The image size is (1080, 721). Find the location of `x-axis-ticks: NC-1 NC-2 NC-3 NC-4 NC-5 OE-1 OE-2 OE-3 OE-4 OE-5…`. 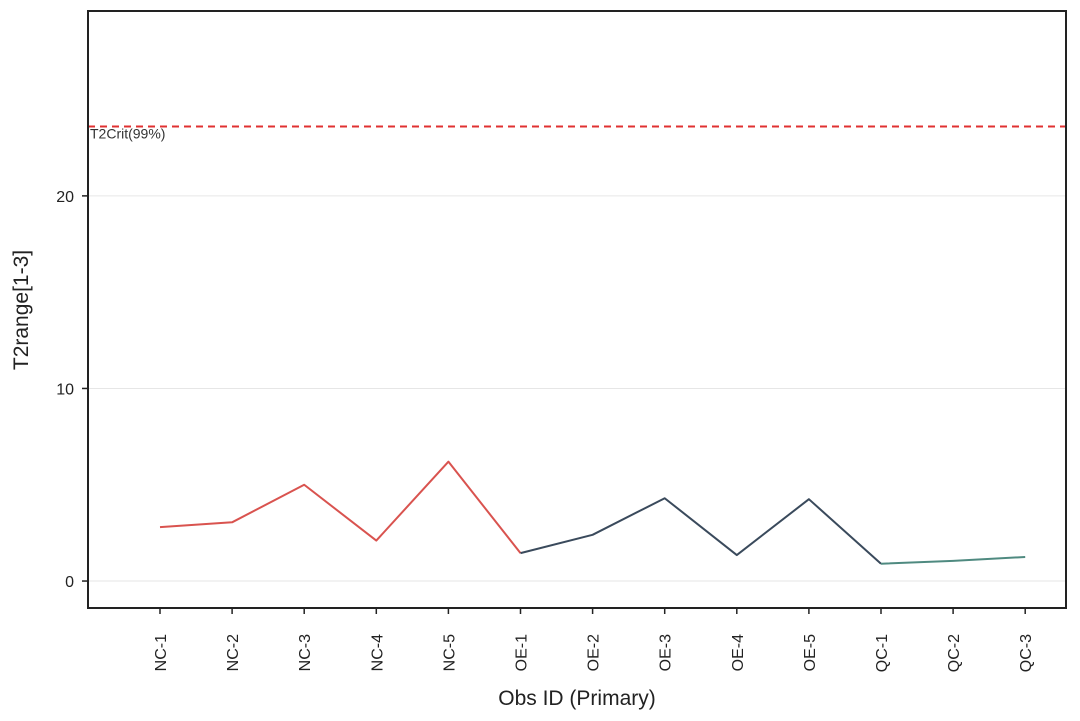

x-axis-ticks: NC-1 NC-2 NC-3 NC-4 NC-5 OE-1 OE-2 OE-3 OE-4 OE-5… is located at coordinates (594, 640).